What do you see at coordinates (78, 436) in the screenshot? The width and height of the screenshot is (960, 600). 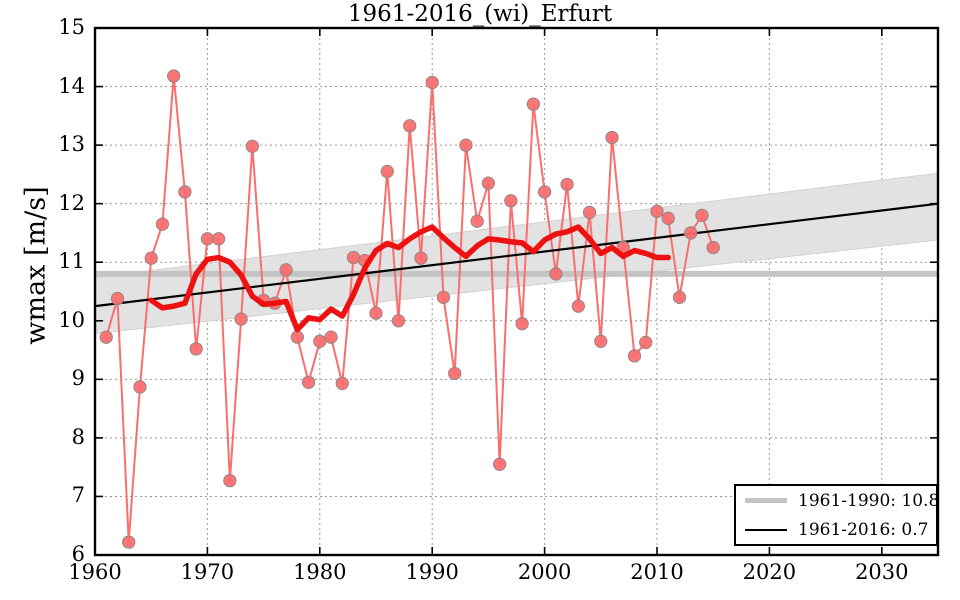 I see `y-tick-label: 8` at bounding box center [78, 436].